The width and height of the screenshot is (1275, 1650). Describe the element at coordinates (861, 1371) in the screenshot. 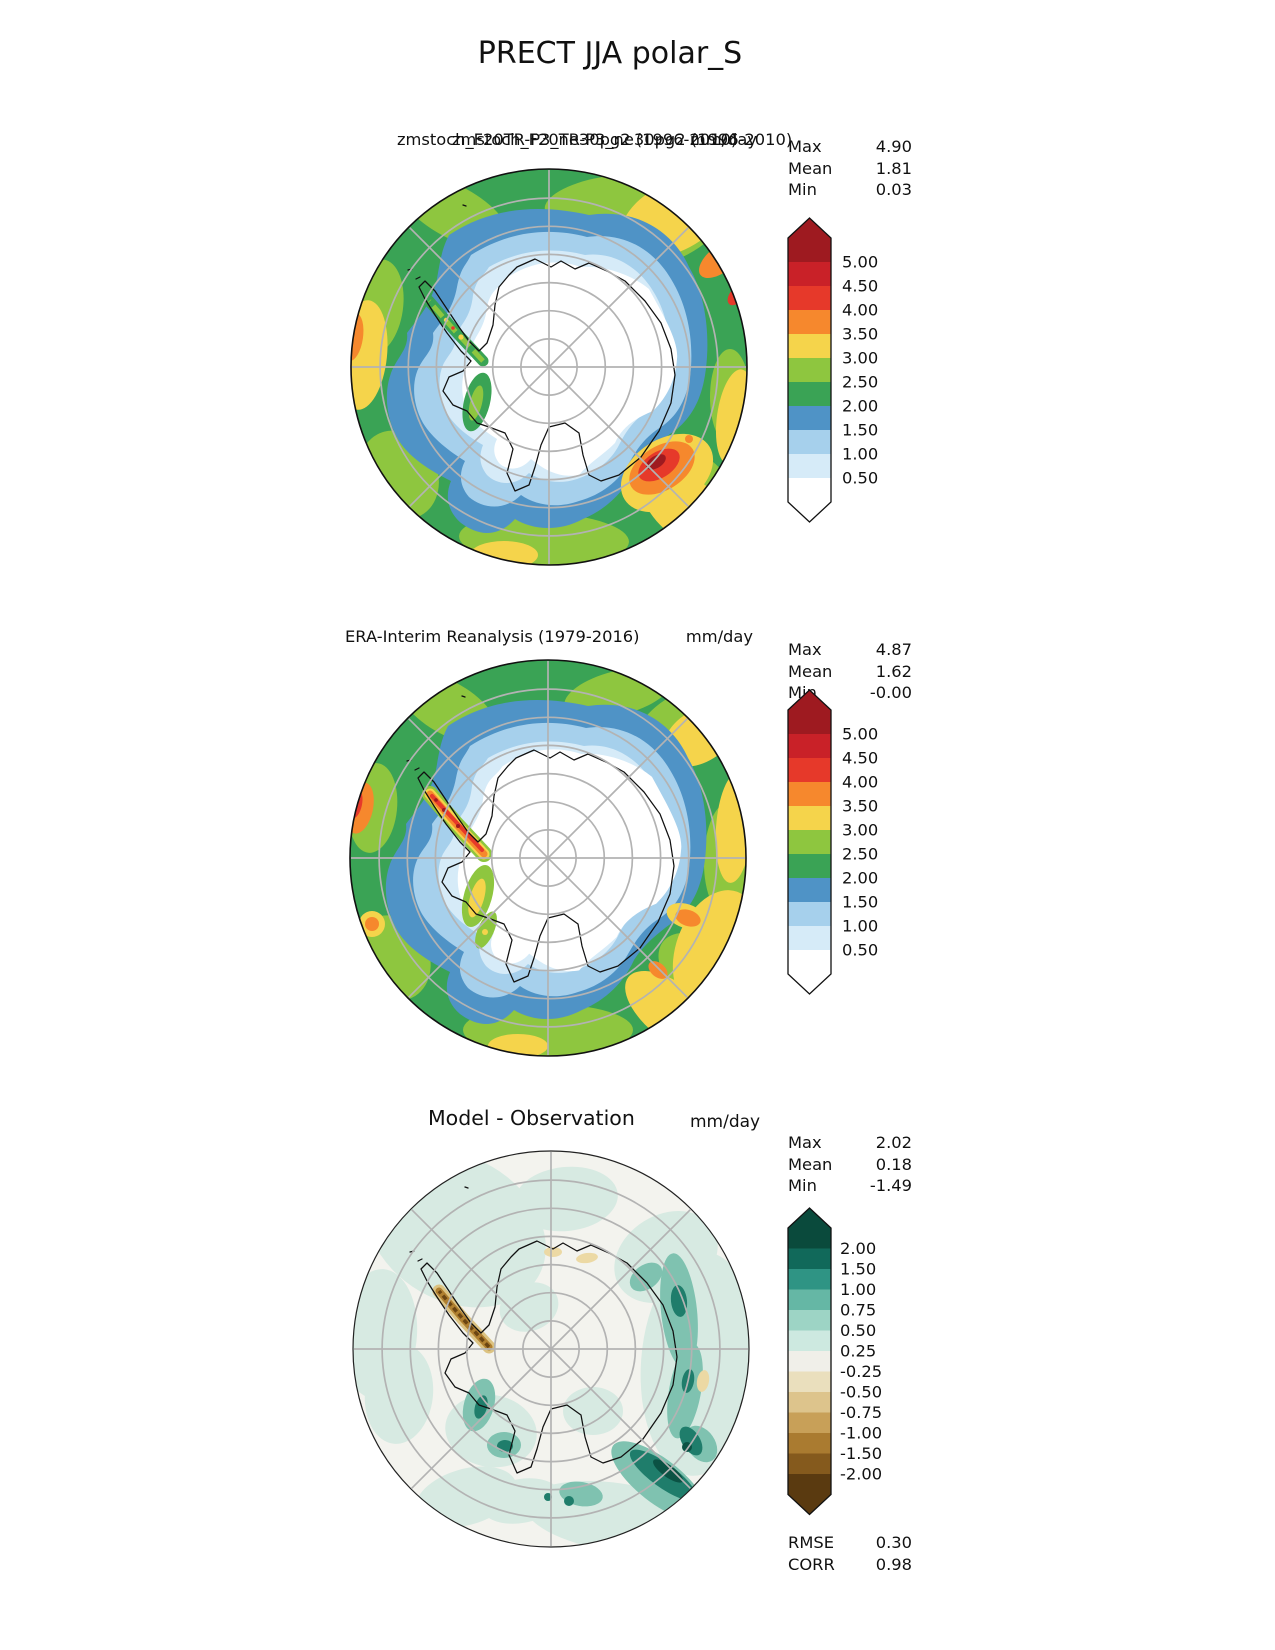

I see `colorbar-tick-label: -0.25` at that location.